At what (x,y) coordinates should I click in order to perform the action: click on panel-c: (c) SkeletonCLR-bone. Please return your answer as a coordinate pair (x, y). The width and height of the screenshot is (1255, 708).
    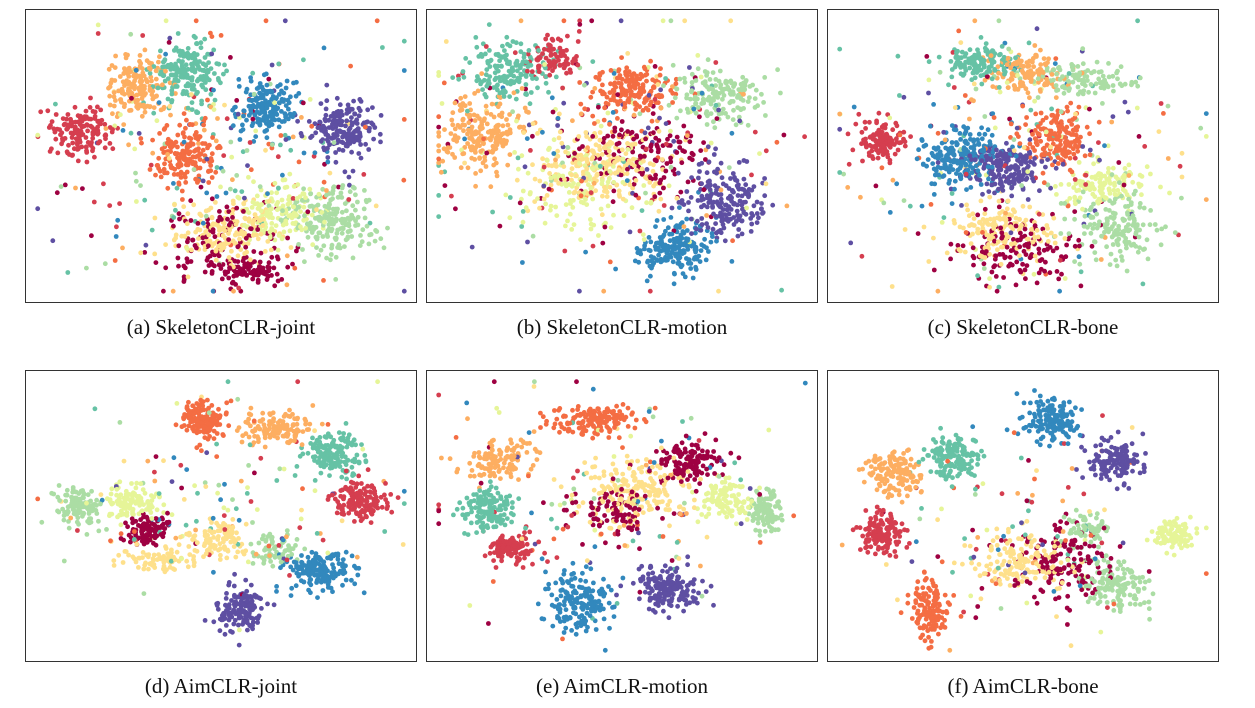
    Looking at the image, I should click on (1023, 179).